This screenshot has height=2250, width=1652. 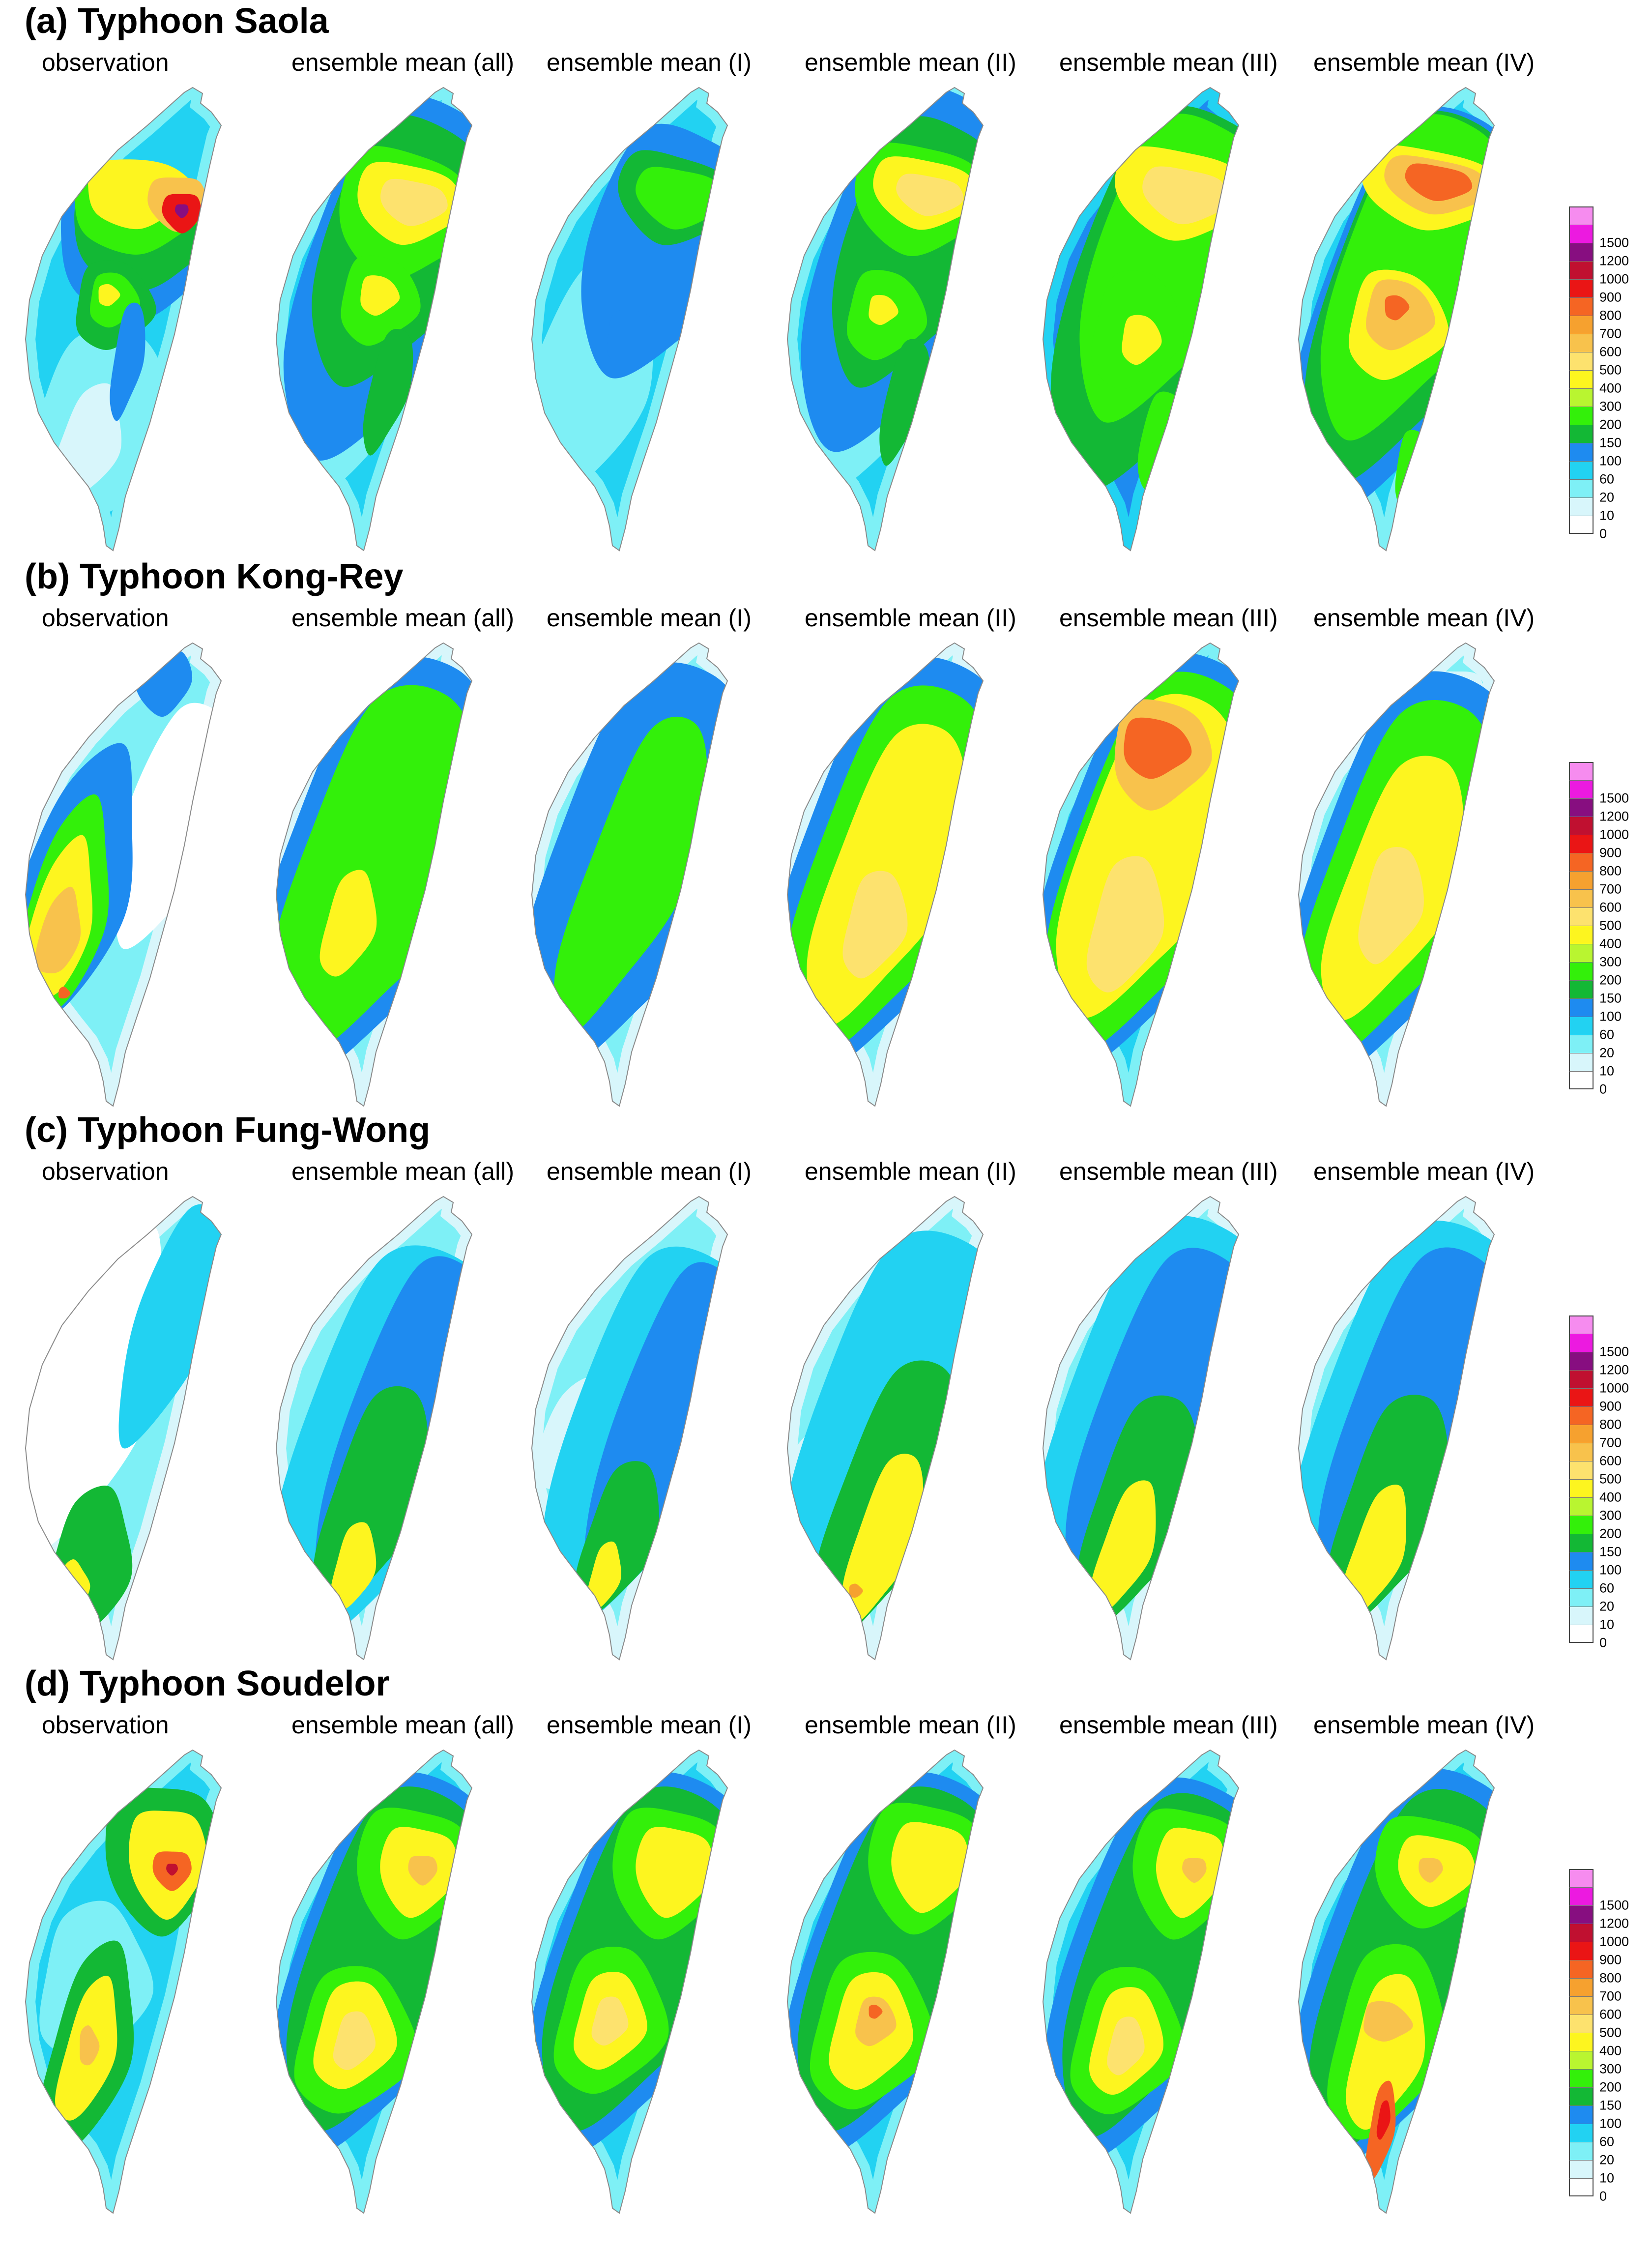 I want to click on colorbar-label: 300, so click(x=1610, y=961).